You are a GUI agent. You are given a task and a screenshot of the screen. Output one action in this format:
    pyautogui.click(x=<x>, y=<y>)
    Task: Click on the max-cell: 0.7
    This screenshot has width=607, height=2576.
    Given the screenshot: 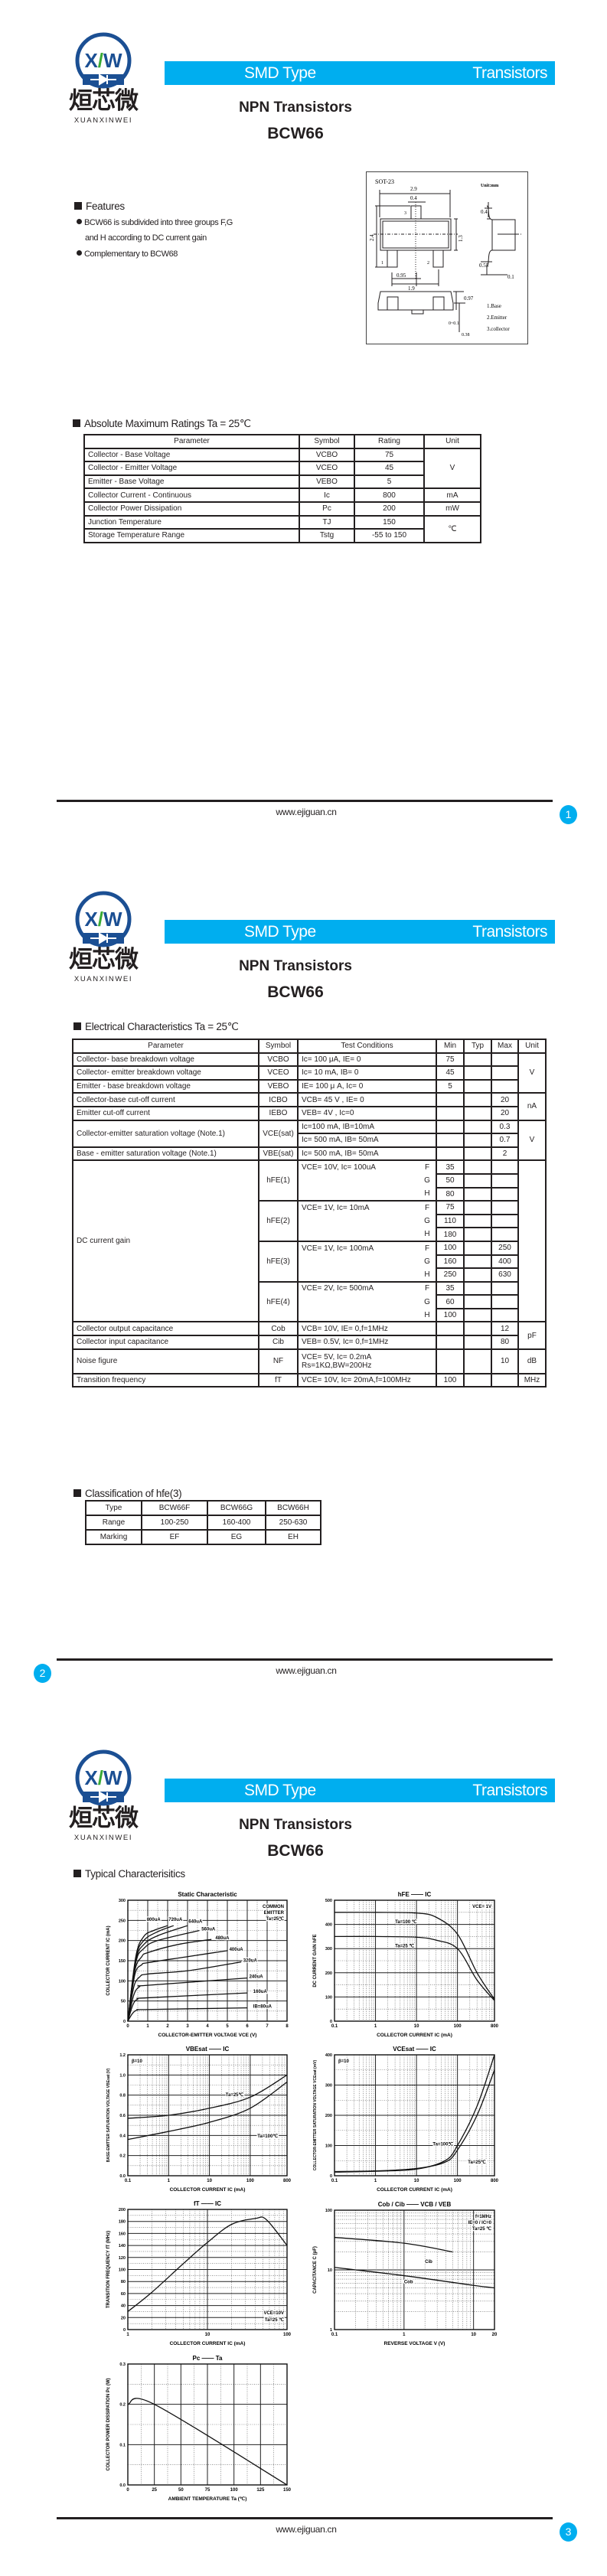 What is the action you would take?
    pyautogui.click(x=505, y=1140)
    